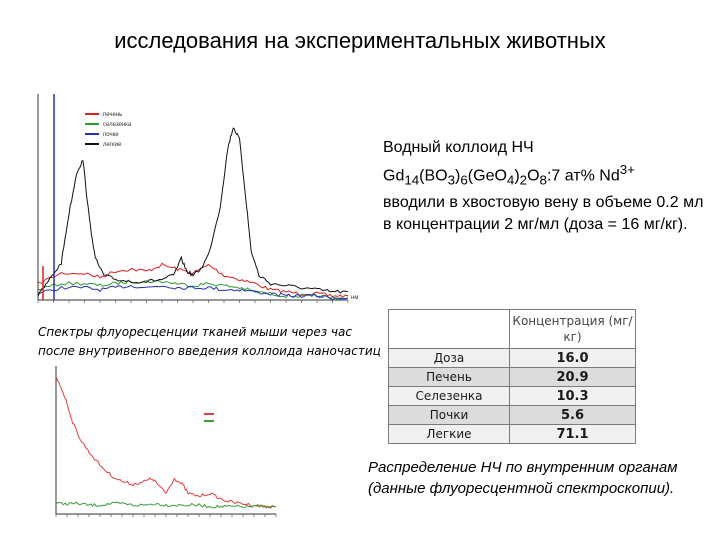 The image size is (720, 540). Describe the element at coordinates (112, 115) in the screenshot. I see `legend-label: печень` at that location.